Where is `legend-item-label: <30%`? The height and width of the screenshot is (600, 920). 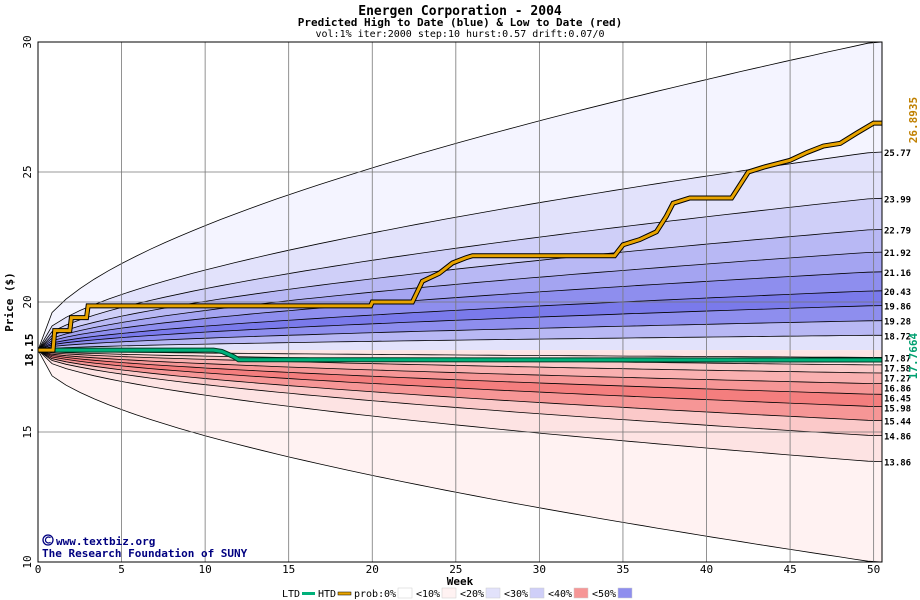 legend-item-label: <30% is located at coordinates (516, 594).